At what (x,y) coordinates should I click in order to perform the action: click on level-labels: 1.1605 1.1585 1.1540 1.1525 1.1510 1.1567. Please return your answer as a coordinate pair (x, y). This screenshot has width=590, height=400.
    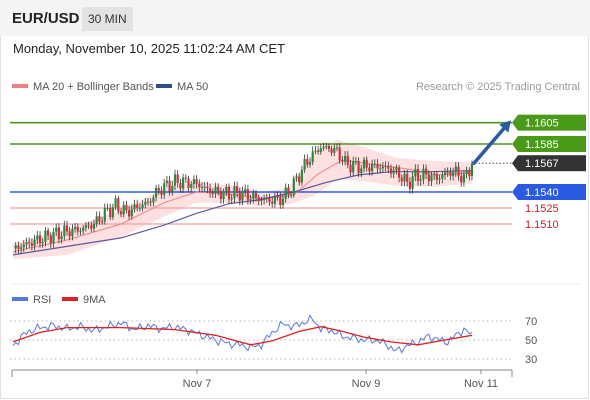
    Looking at the image, I should click on (549, 172).